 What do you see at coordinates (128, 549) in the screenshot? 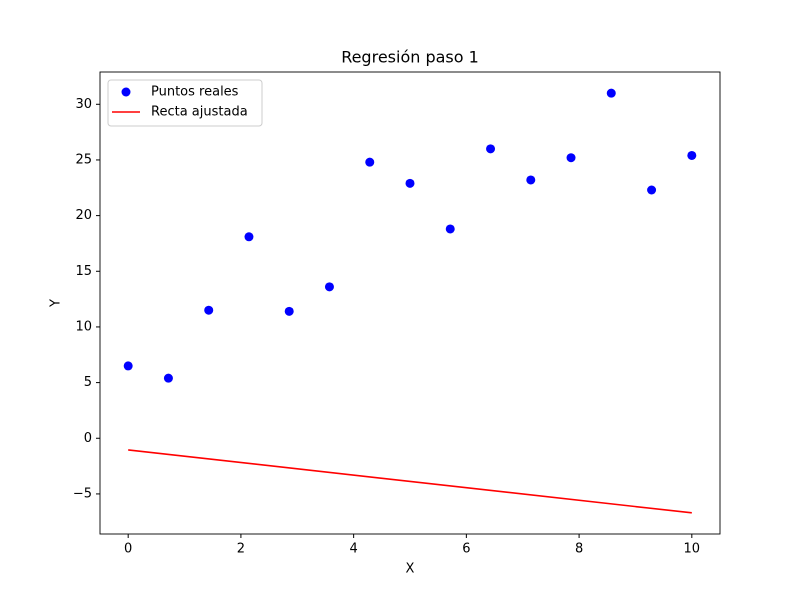
I see `x-tick-label: 0` at bounding box center [128, 549].